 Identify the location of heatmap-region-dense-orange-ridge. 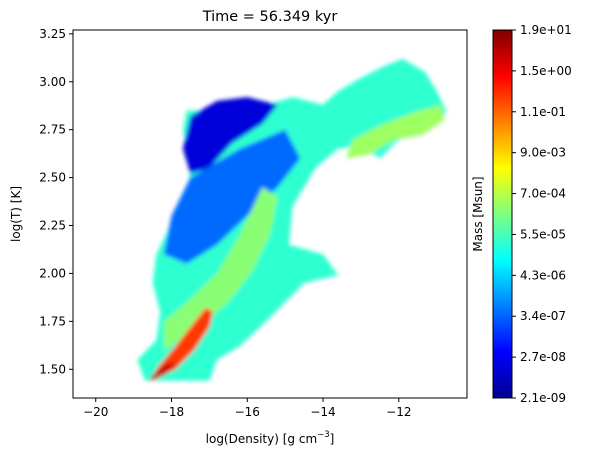
(183, 344).